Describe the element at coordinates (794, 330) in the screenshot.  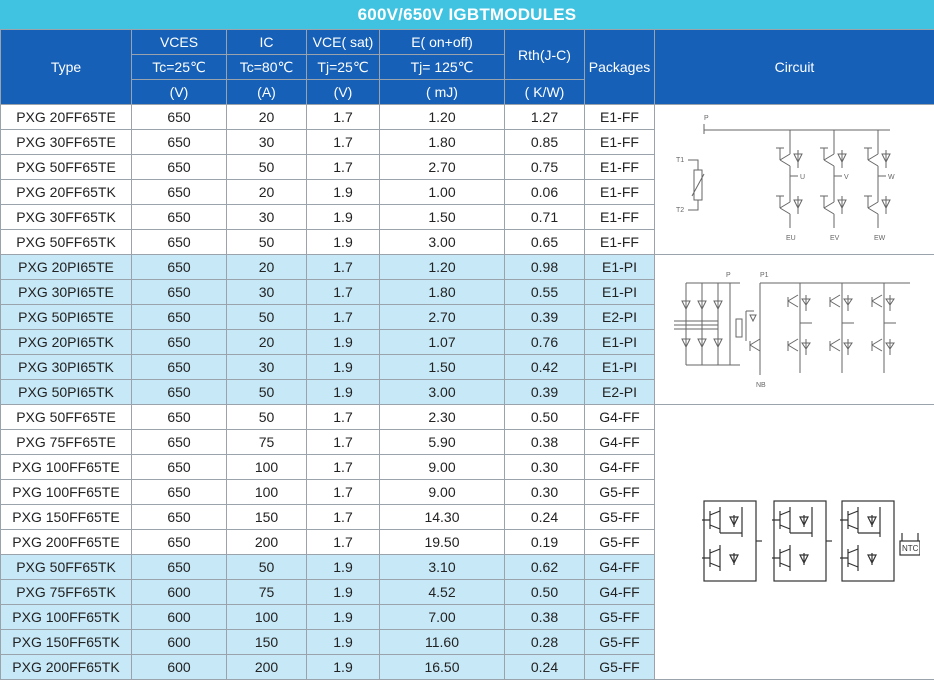
I see `circuit-cell: P P1 NB` at that location.